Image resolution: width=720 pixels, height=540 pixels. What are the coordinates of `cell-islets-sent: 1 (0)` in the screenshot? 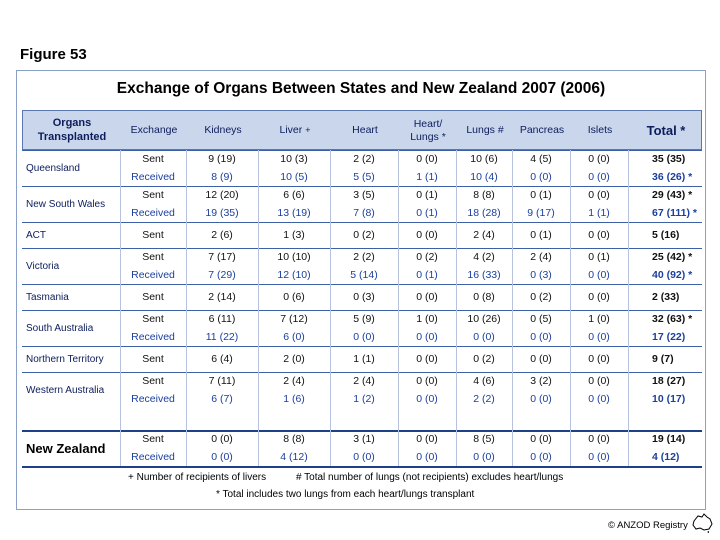 It's located at (599, 319).